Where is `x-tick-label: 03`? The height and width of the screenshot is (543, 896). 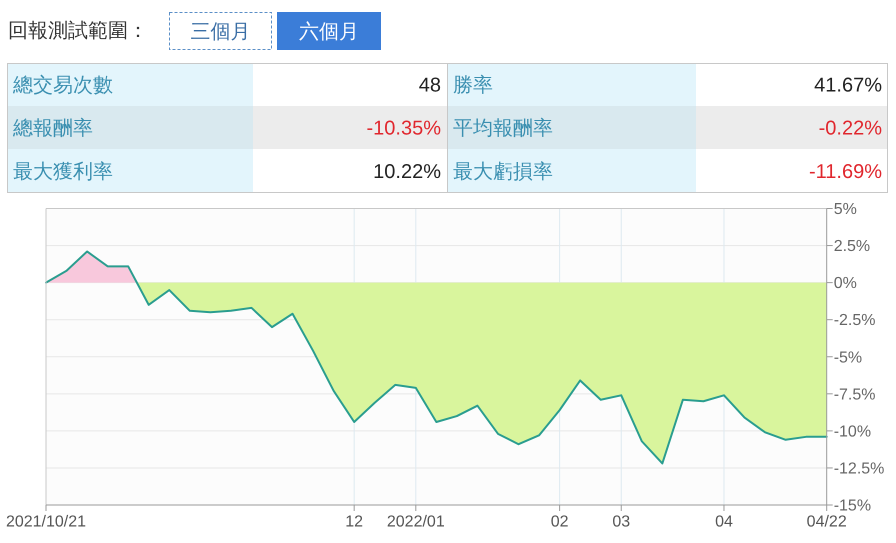 x-tick-label: 03 is located at coordinates (621, 522).